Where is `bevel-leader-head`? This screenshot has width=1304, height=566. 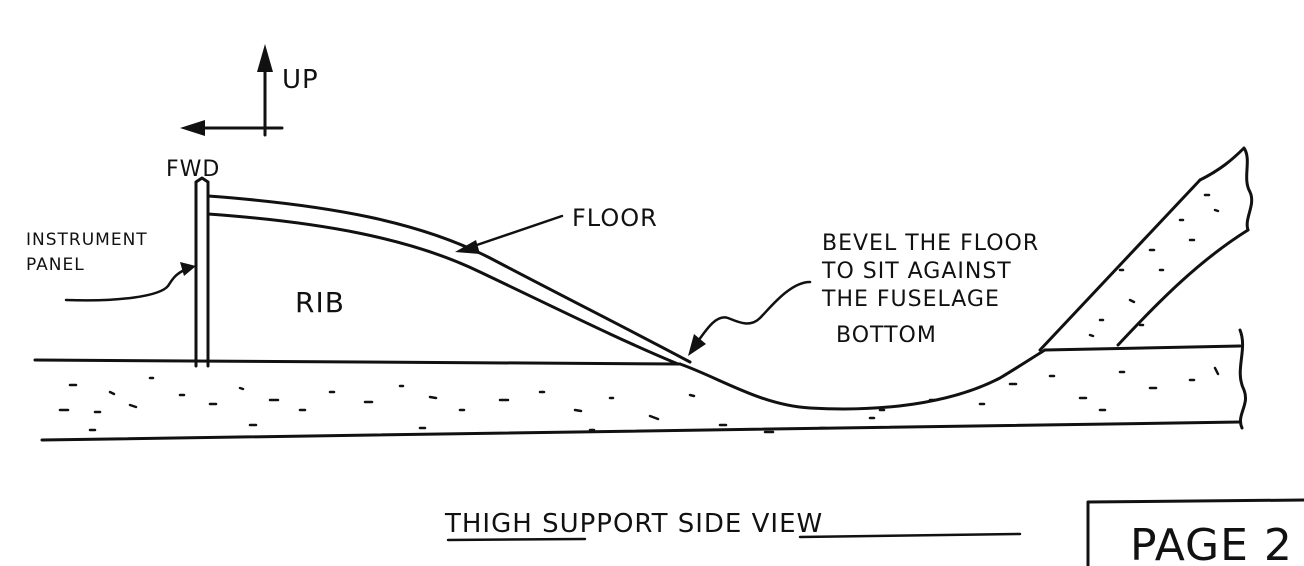 bevel-leader-head is located at coordinates (697, 345).